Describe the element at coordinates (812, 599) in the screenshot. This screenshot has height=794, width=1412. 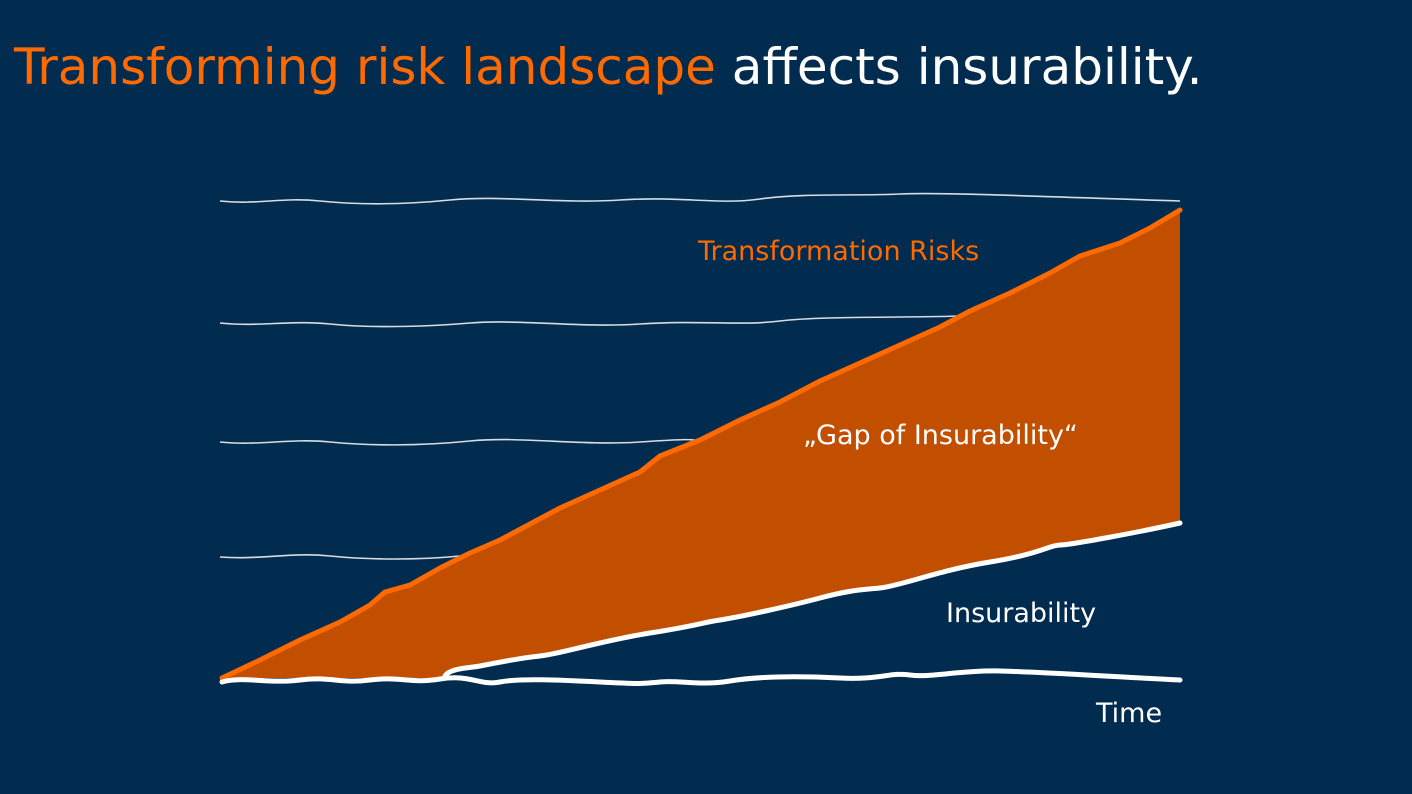
I see `insurability-line` at that location.